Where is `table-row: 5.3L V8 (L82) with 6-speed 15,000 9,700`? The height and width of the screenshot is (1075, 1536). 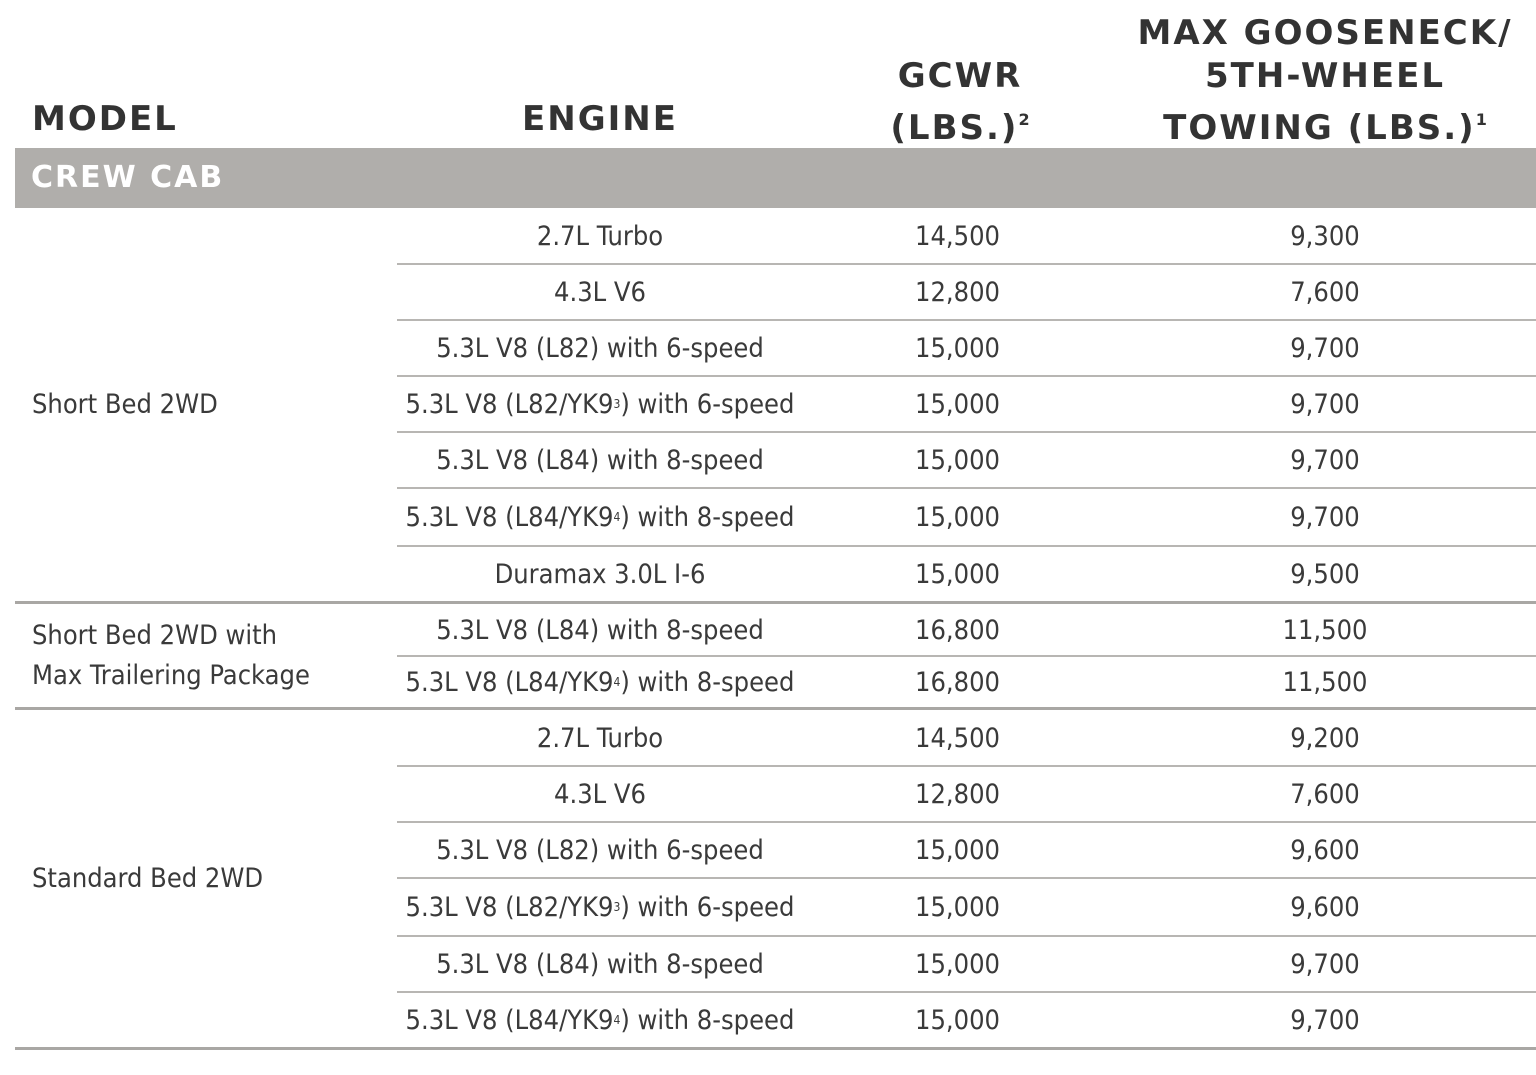 table-row: 5.3L V8 (L82) with 6-speed 15,000 9,700 is located at coordinates (768, 348).